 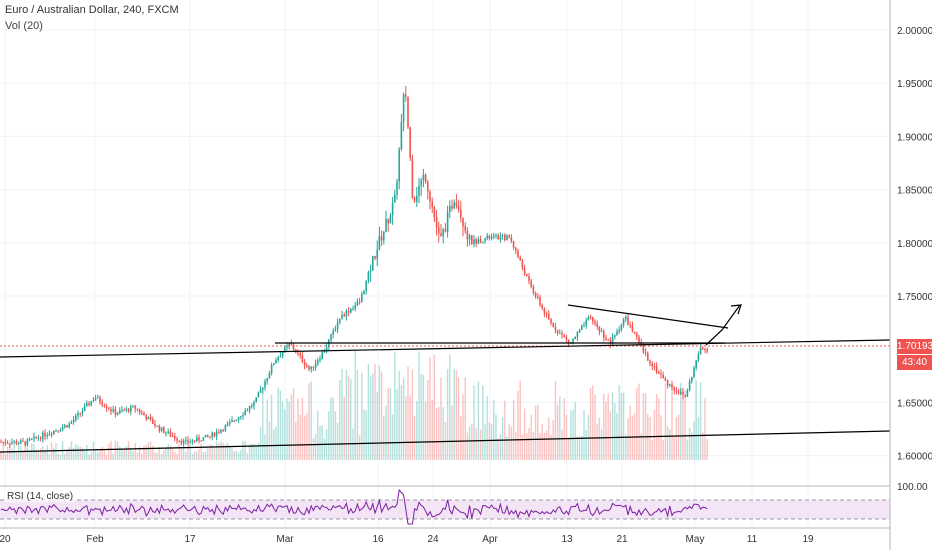 I want to click on rsi-legend: RSI (14, close), so click(x=40, y=496).